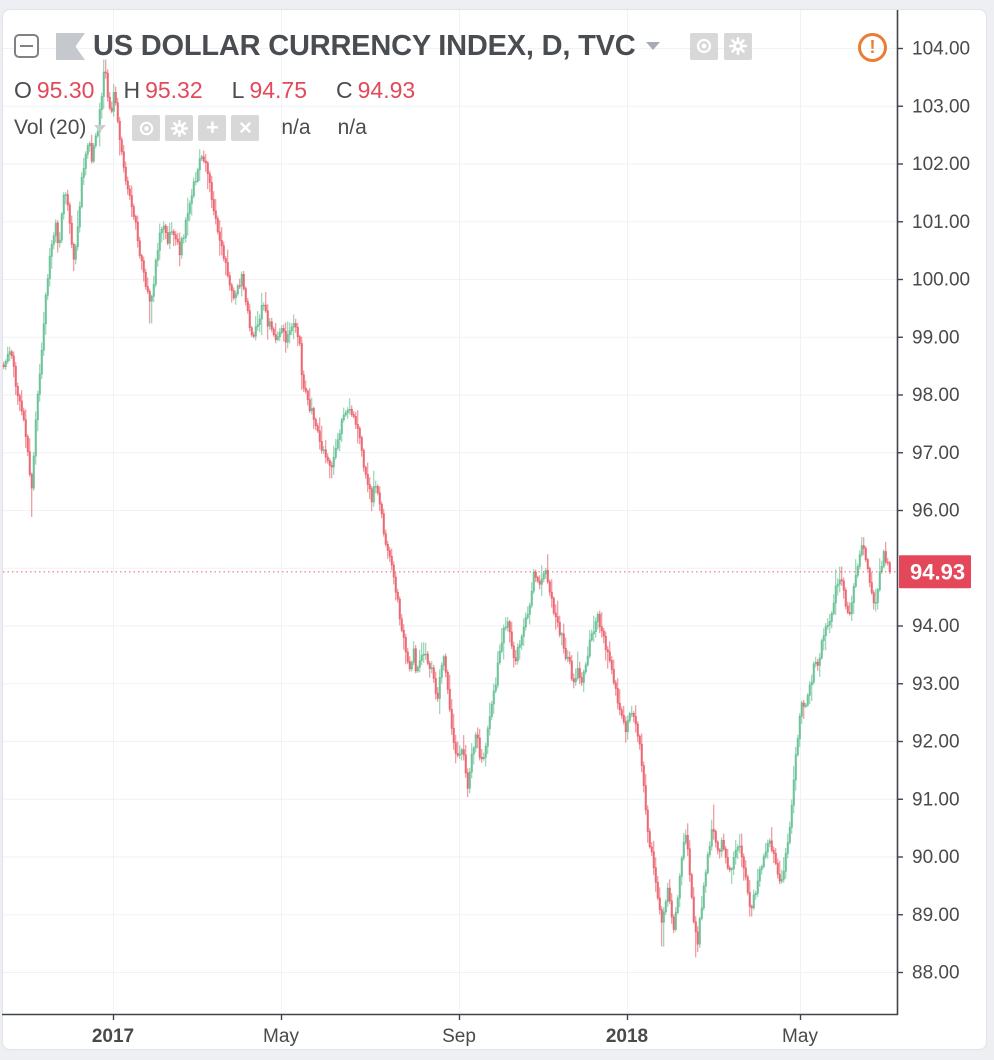 Image resolution: width=994 pixels, height=1060 pixels. I want to click on ohlc-open-group: O 95.30, so click(54, 90).